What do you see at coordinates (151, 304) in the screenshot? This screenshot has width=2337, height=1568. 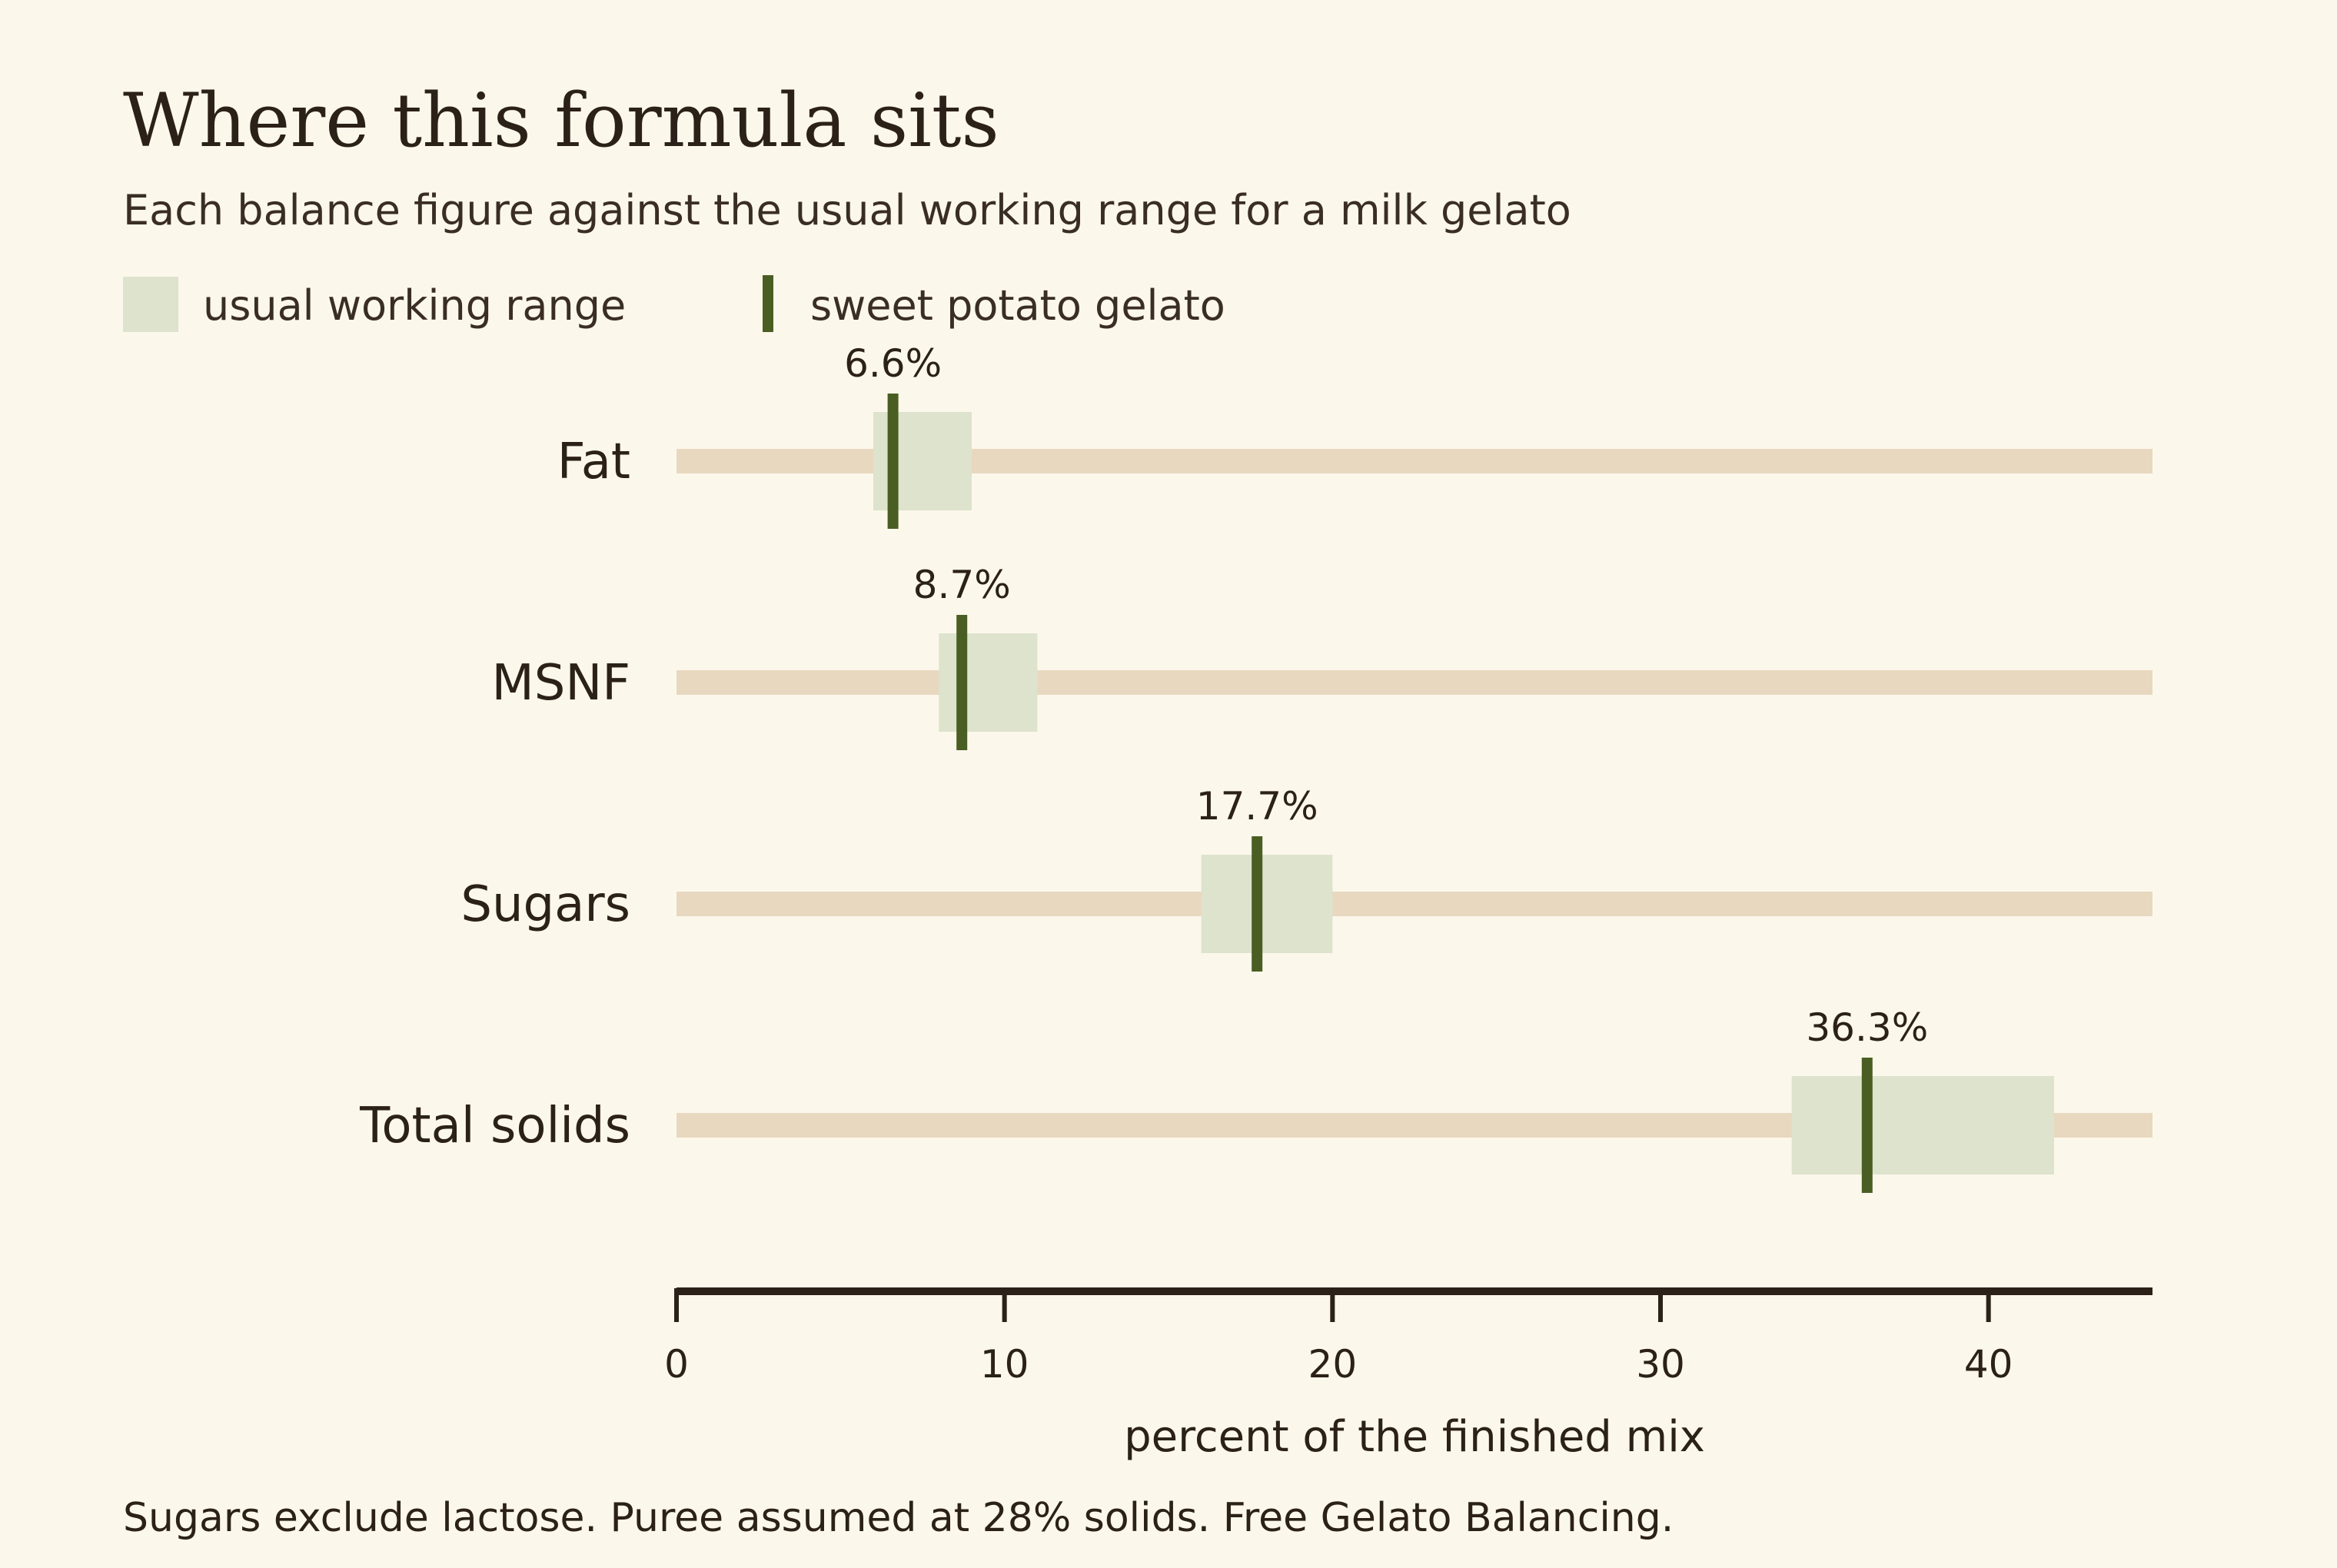 I see `legend-range-swatch` at bounding box center [151, 304].